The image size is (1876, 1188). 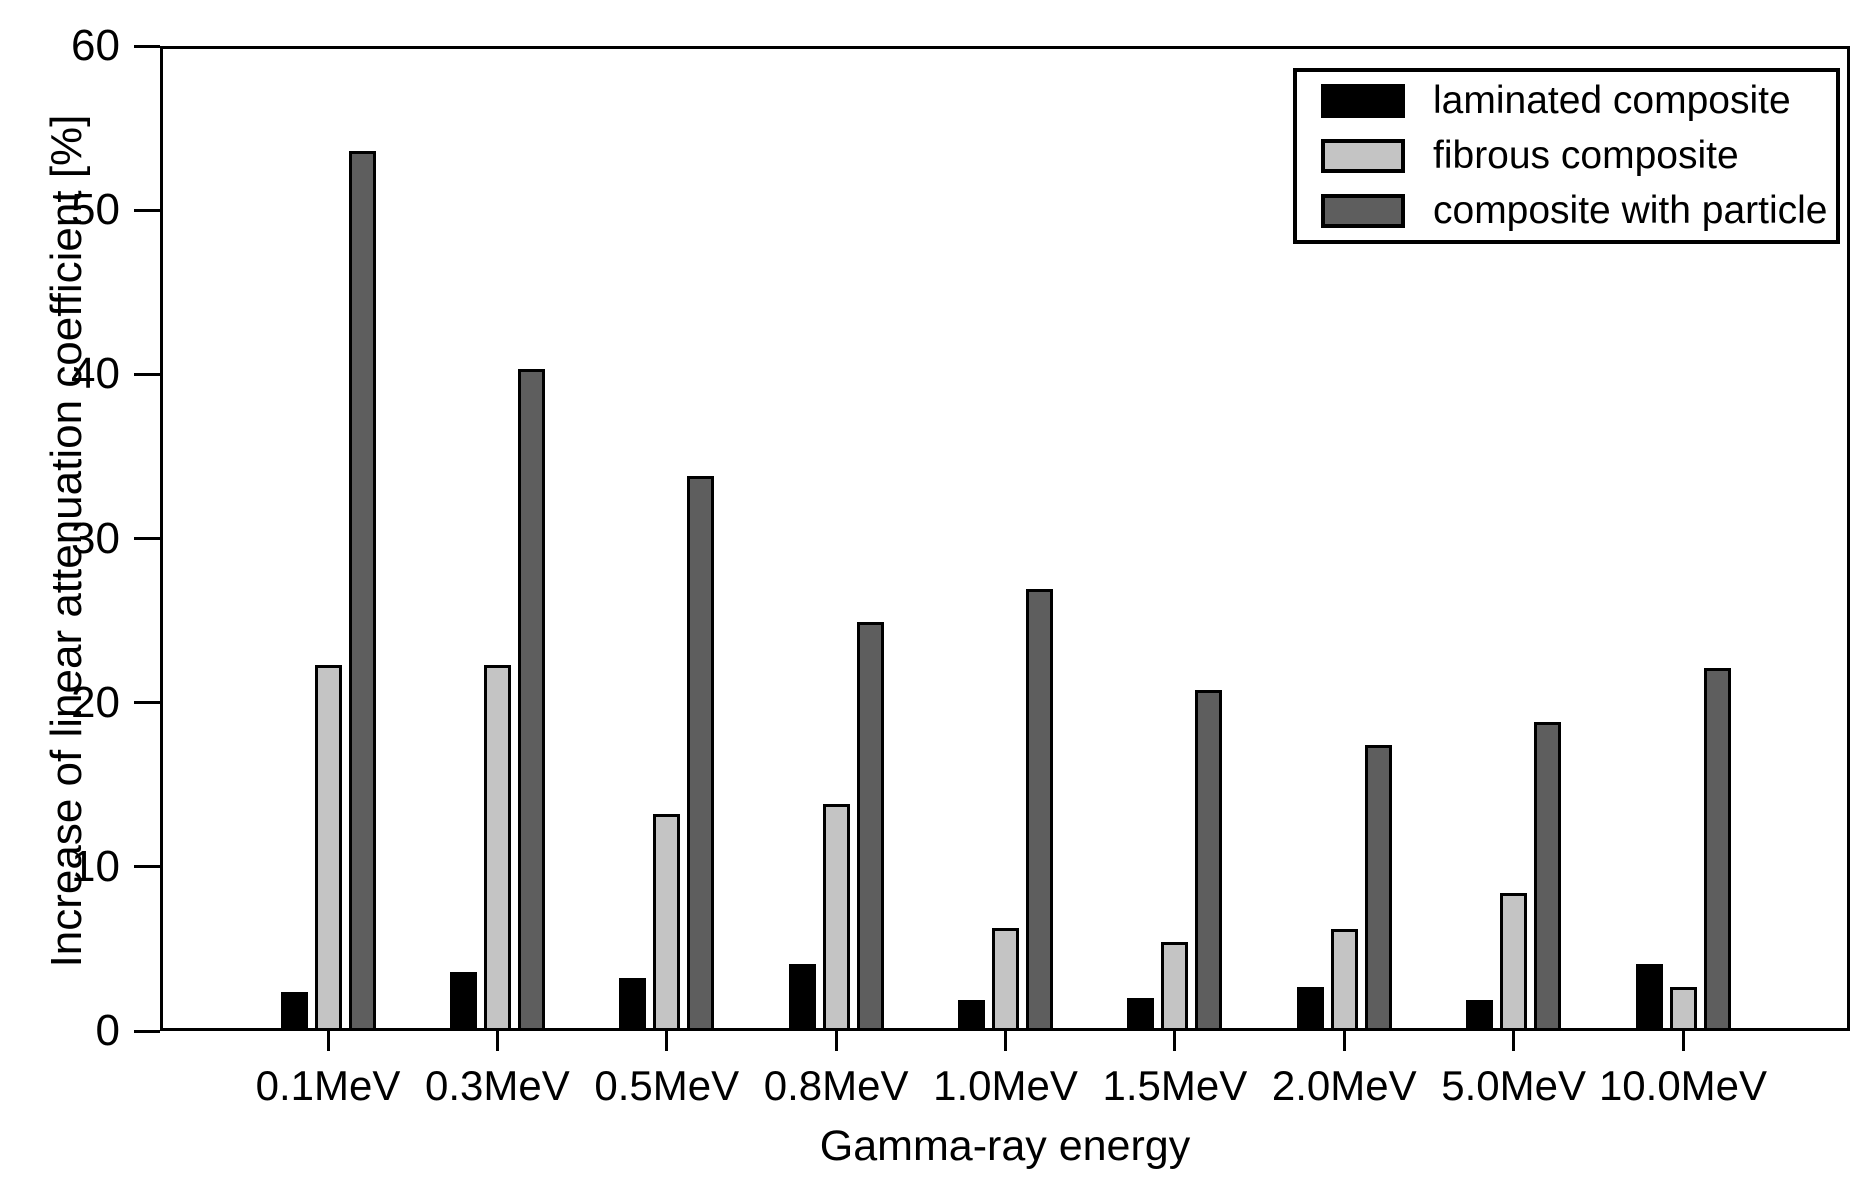 I want to click on bar-composite-with-particle-1.5MeV, so click(x=1209, y=860).